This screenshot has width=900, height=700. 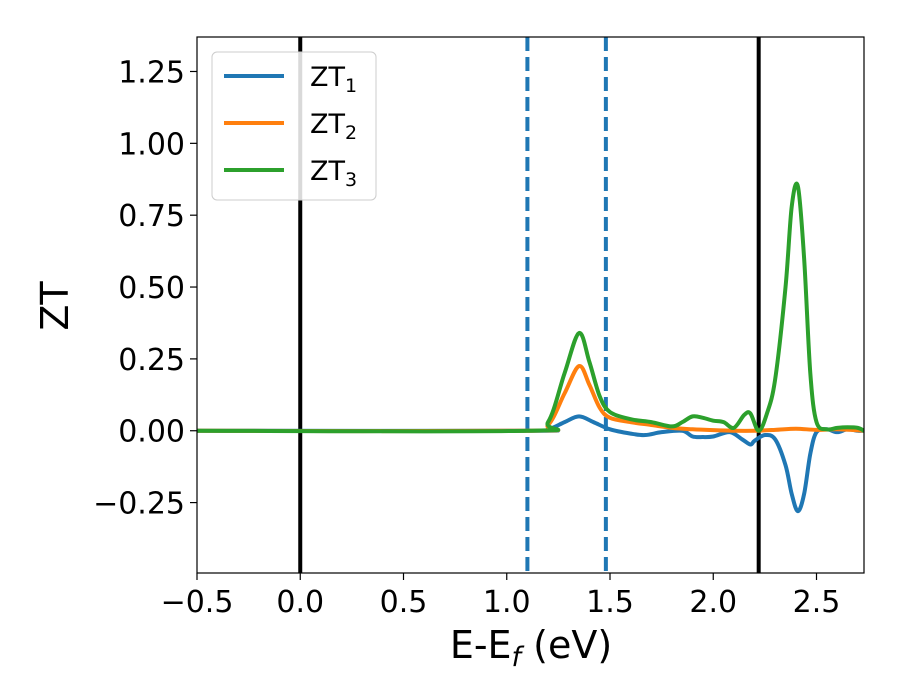 I want to click on y-tick-label: 1.00, so click(x=151, y=144).